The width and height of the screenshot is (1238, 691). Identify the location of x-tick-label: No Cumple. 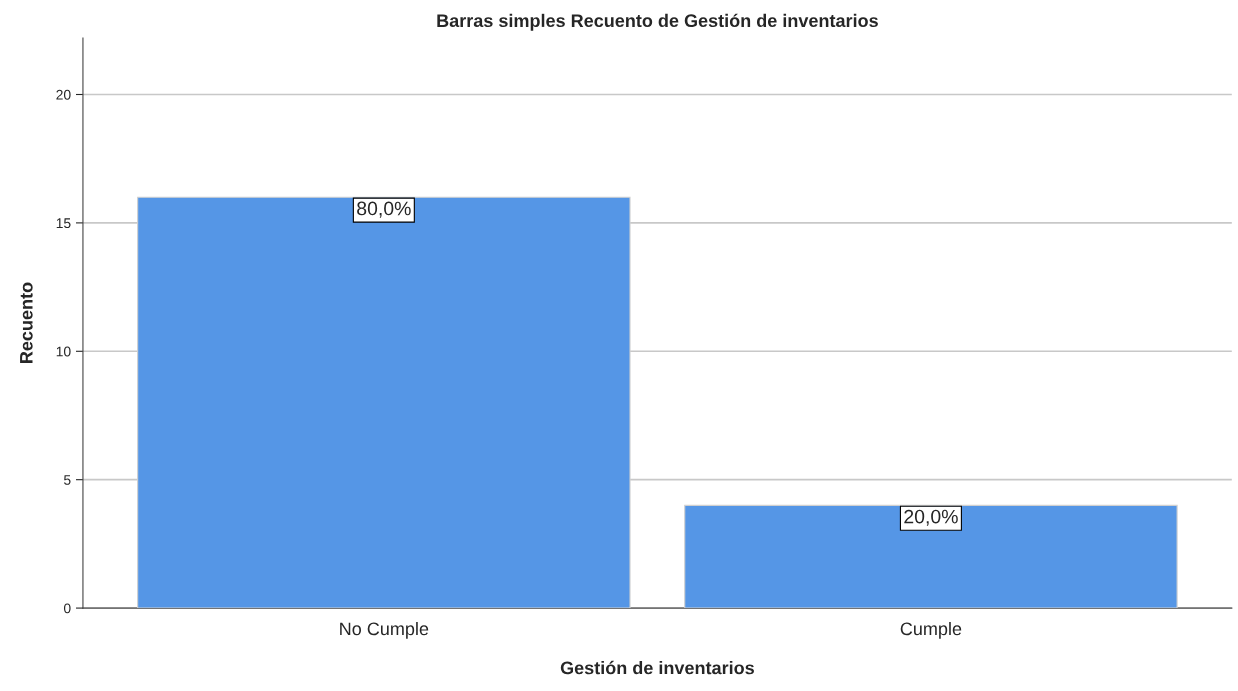
(384, 630).